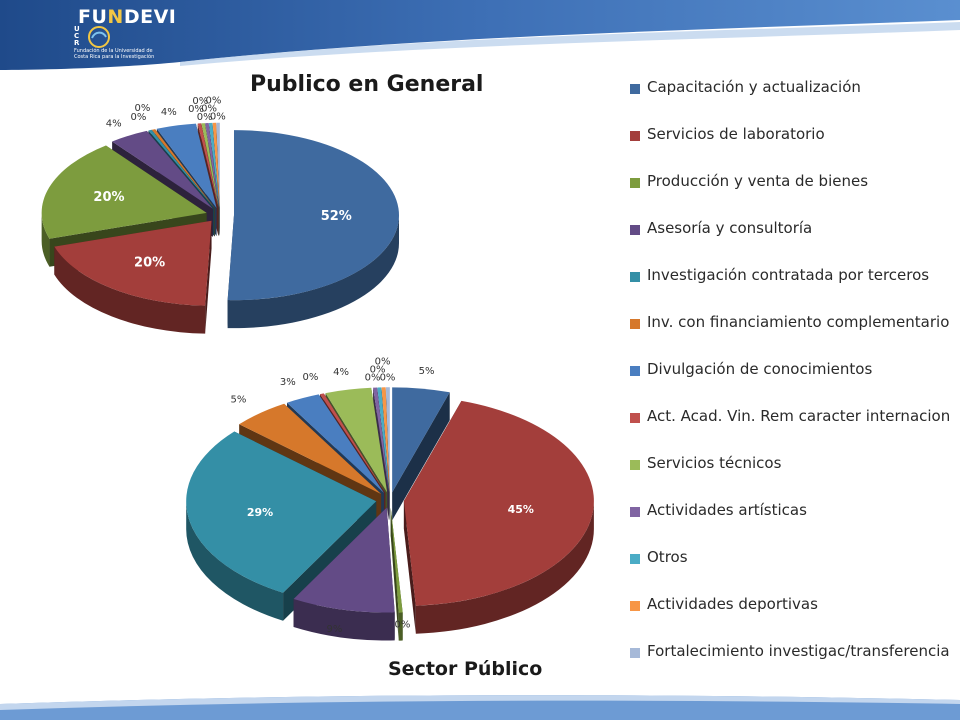 The width and height of the screenshot is (960, 720). I want to click on legend-item: Inv. con financiamiento complementario, so click(795, 336).